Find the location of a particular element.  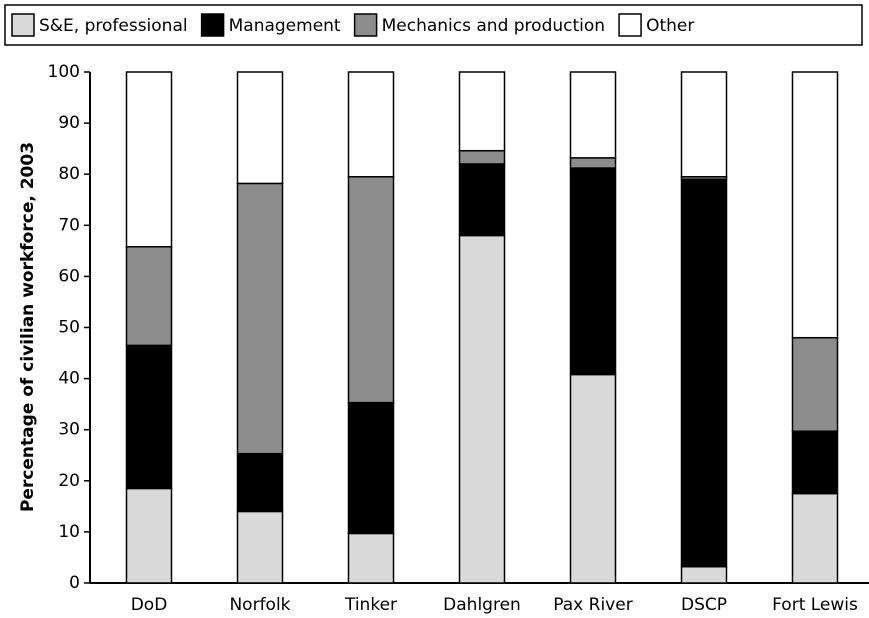

y-axis-label: Percentage of civilian workforce, 2003 is located at coordinates (28, 327).